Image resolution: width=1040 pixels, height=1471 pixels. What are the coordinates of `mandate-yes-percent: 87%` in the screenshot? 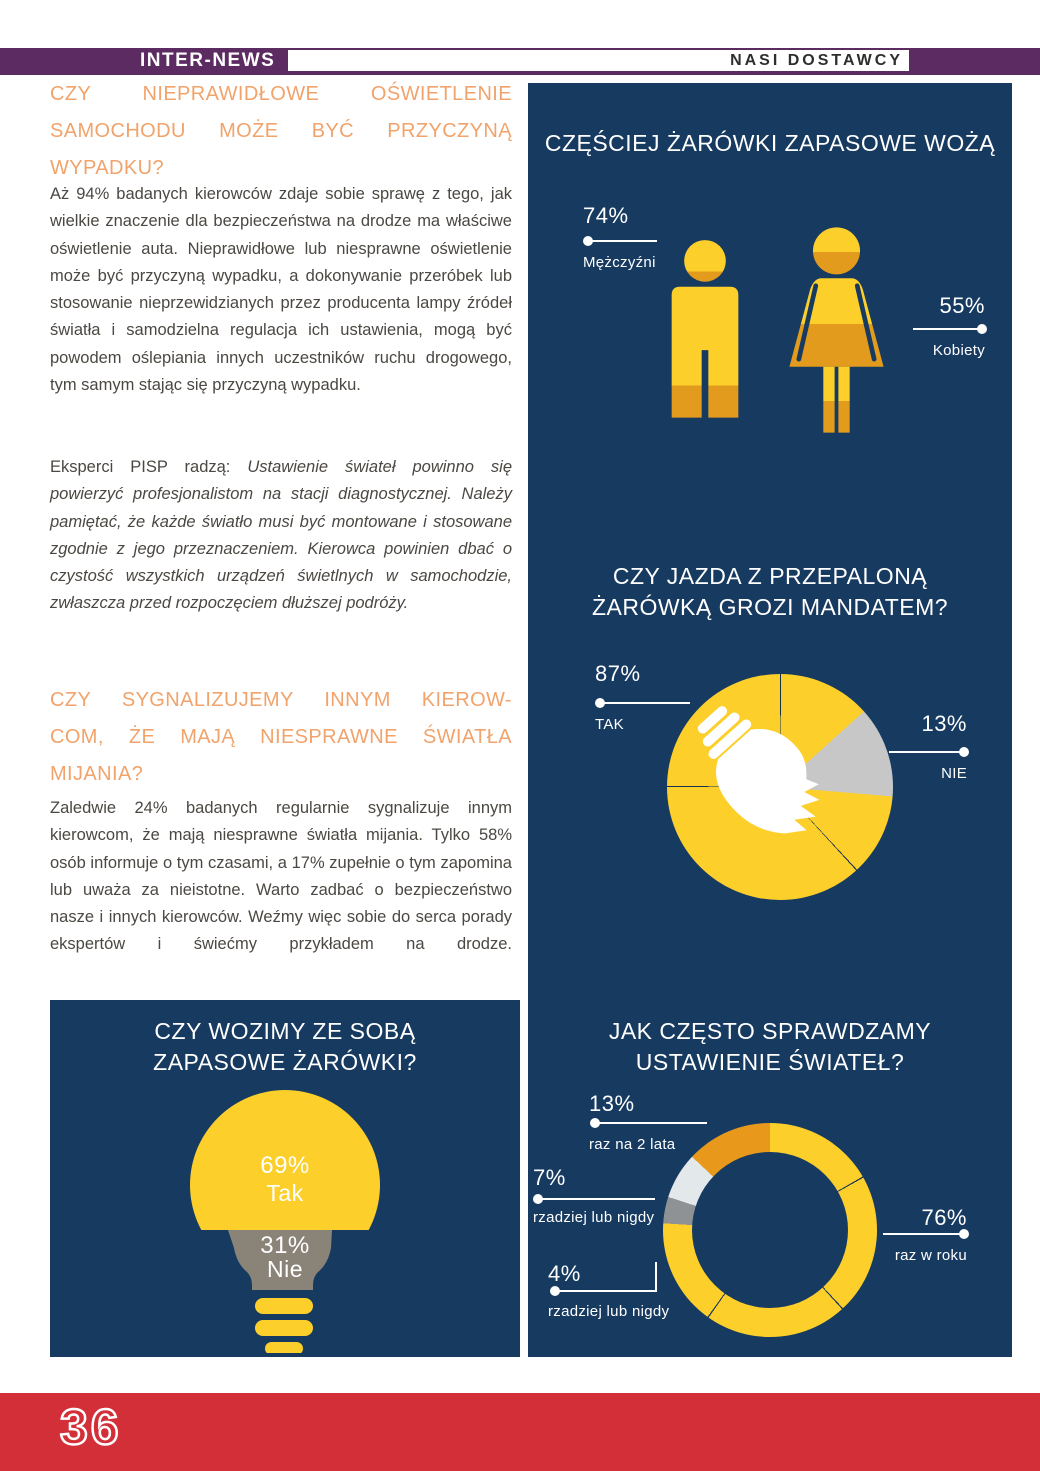 It's located at (618, 673).